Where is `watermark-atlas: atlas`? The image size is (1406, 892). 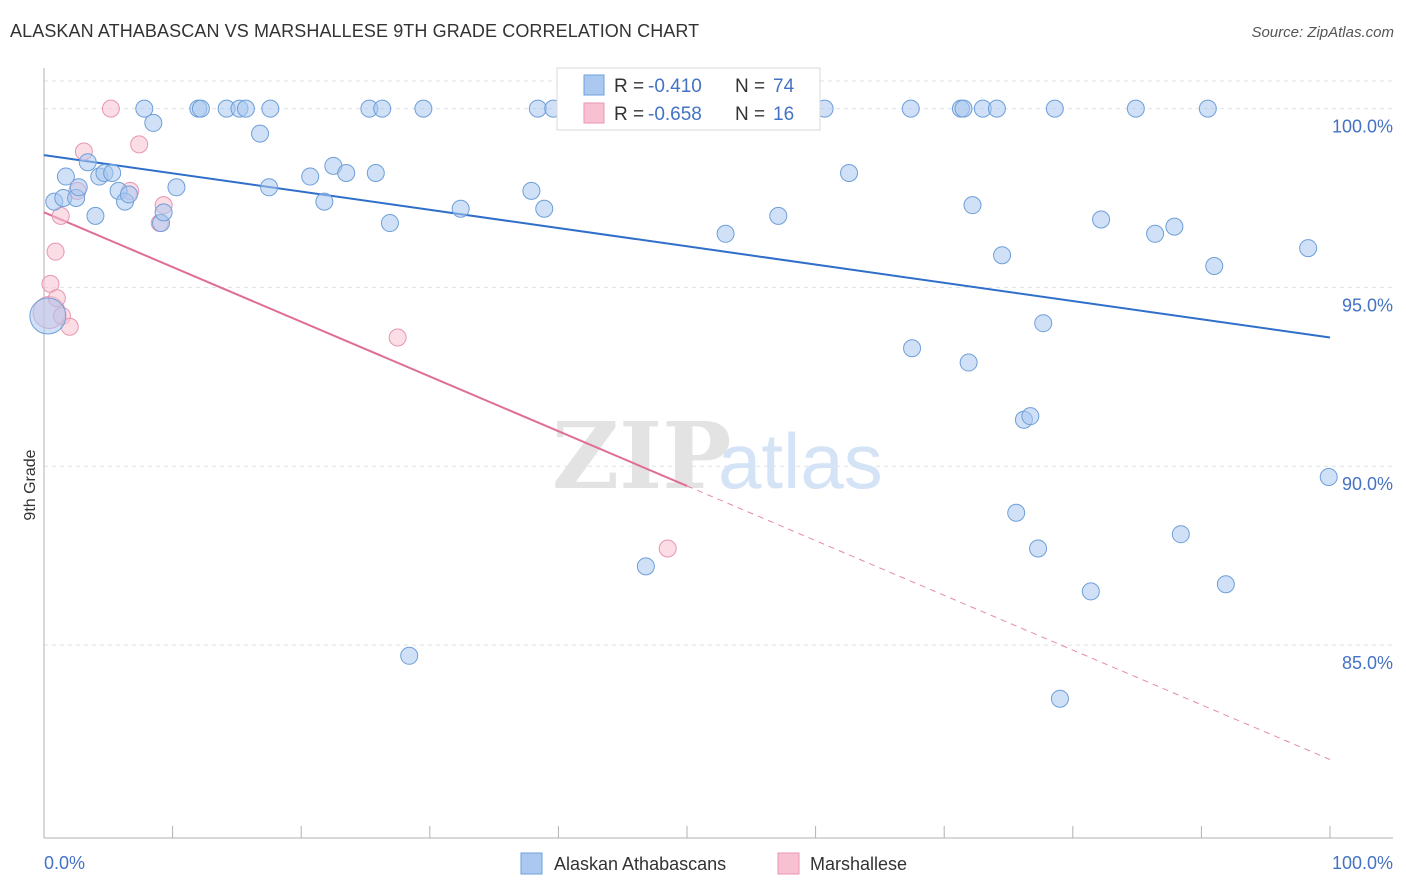
watermark-atlas: atlas is located at coordinates (800, 461).